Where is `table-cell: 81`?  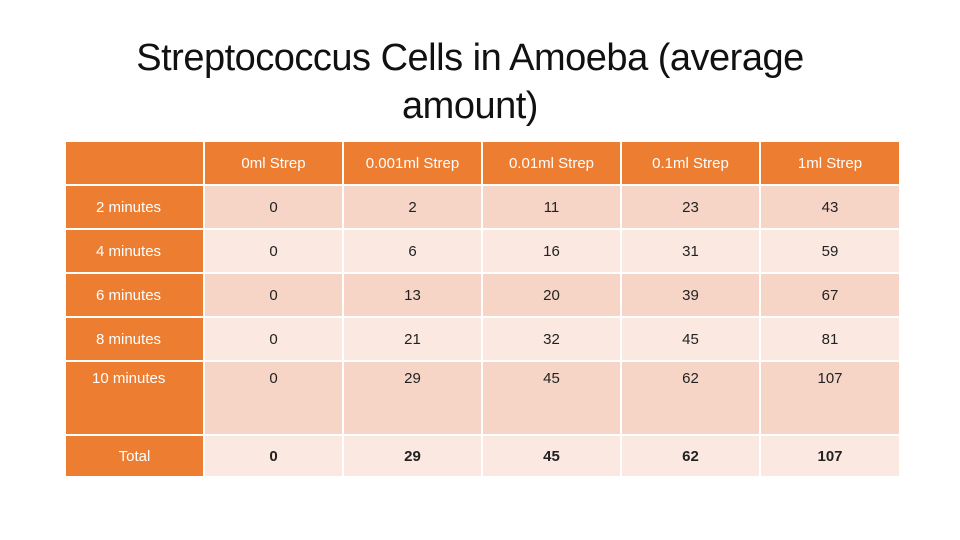
table-cell: 81 is located at coordinates (830, 340).